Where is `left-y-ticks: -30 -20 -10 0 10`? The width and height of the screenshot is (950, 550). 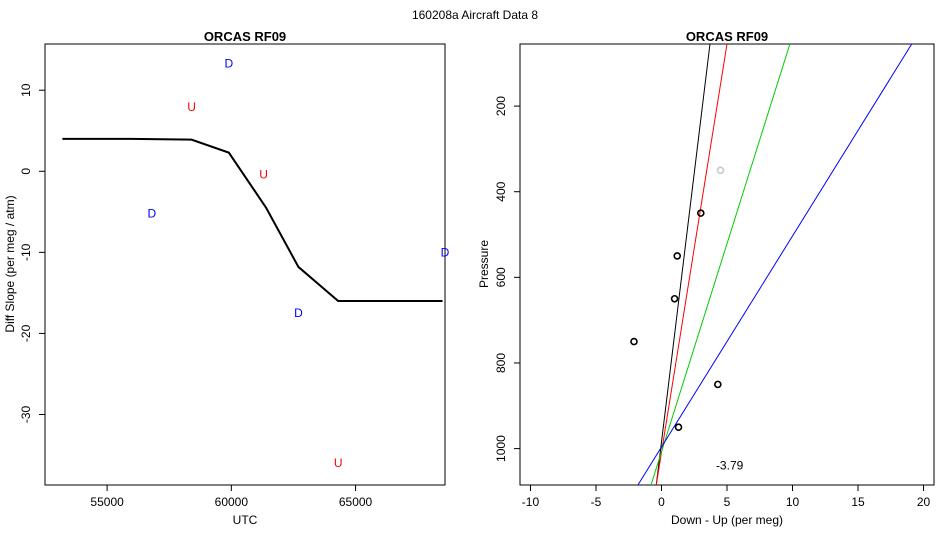
left-y-ticks: -30 -20 -10 0 10 is located at coordinates (32, 253).